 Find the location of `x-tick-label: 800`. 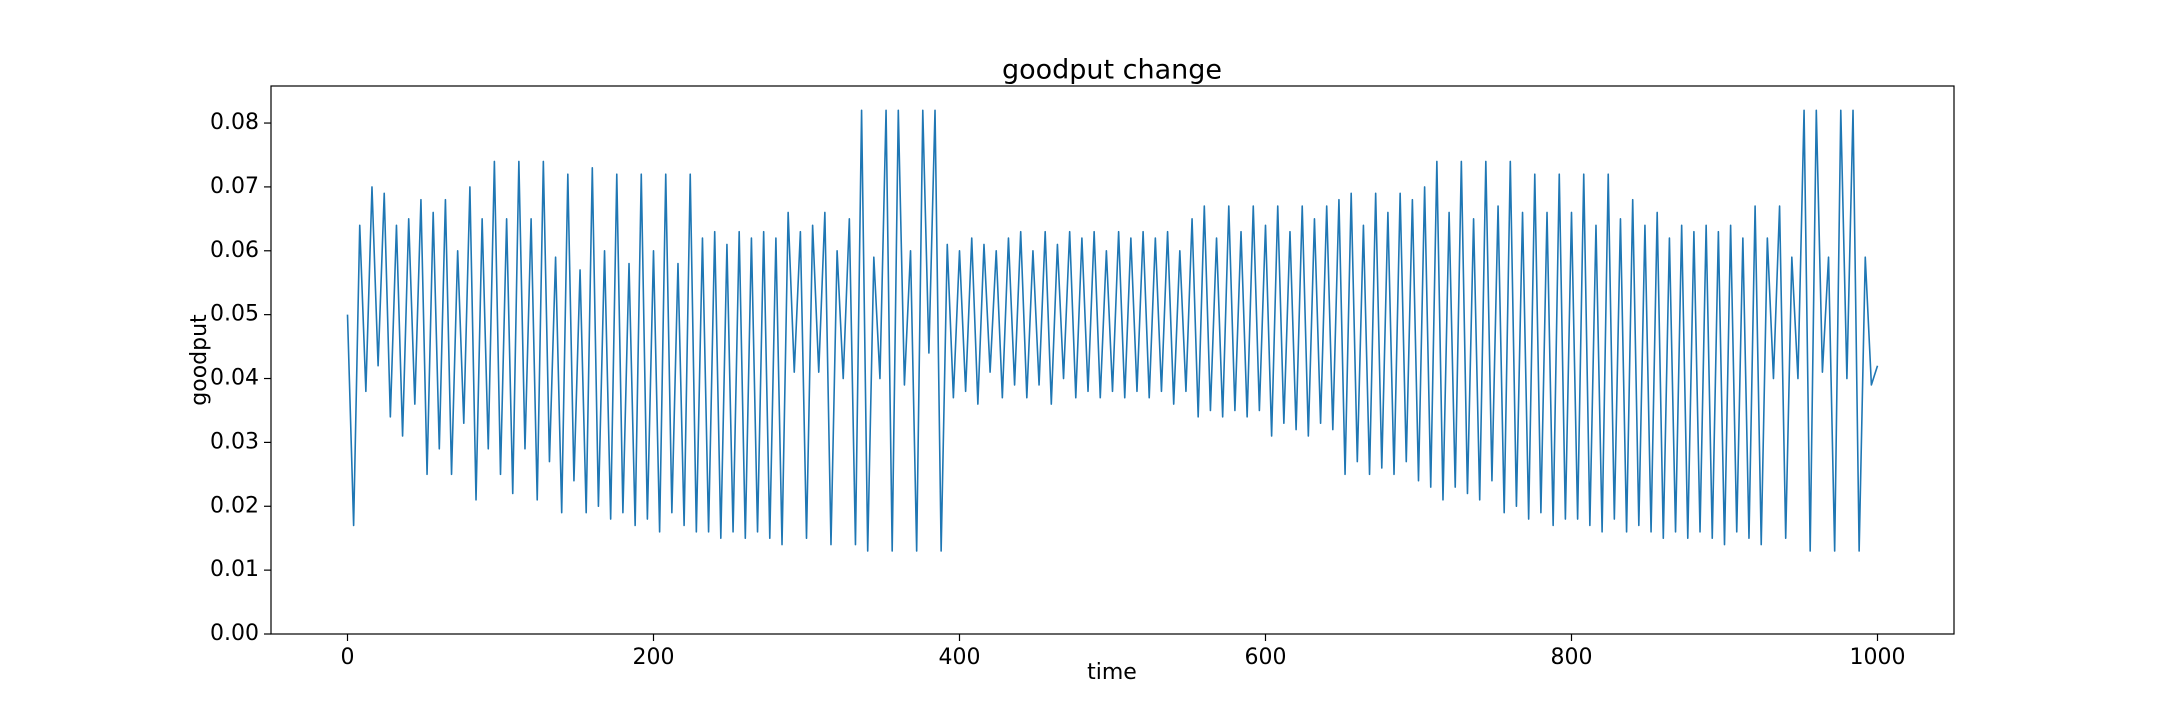

x-tick-label: 800 is located at coordinates (1572, 657).